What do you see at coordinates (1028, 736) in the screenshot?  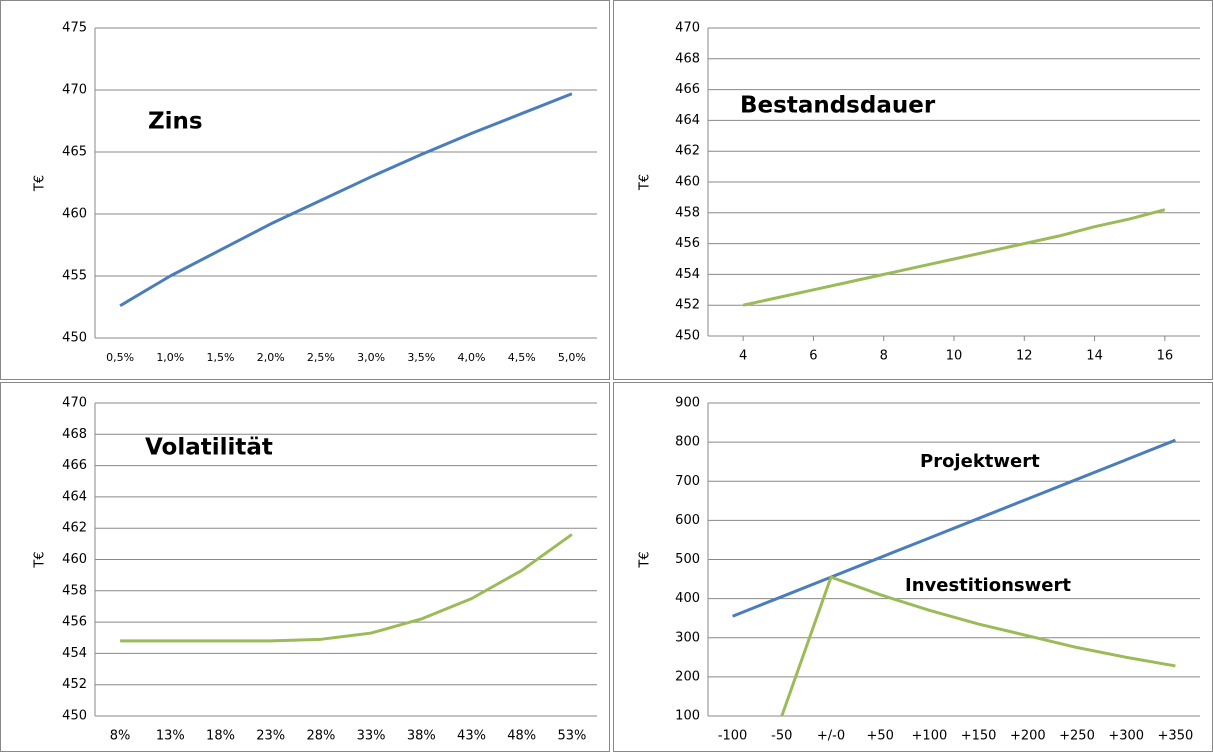 I see `x-tick-label: +200` at bounding box center [1028, 736].